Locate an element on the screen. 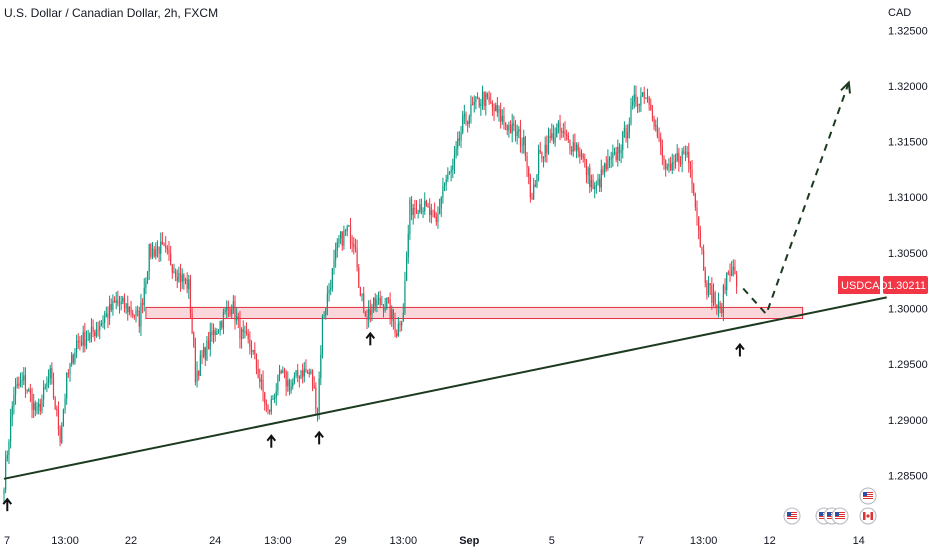  y-tick-label: 1.30000 is located at coordinates (908, 310).